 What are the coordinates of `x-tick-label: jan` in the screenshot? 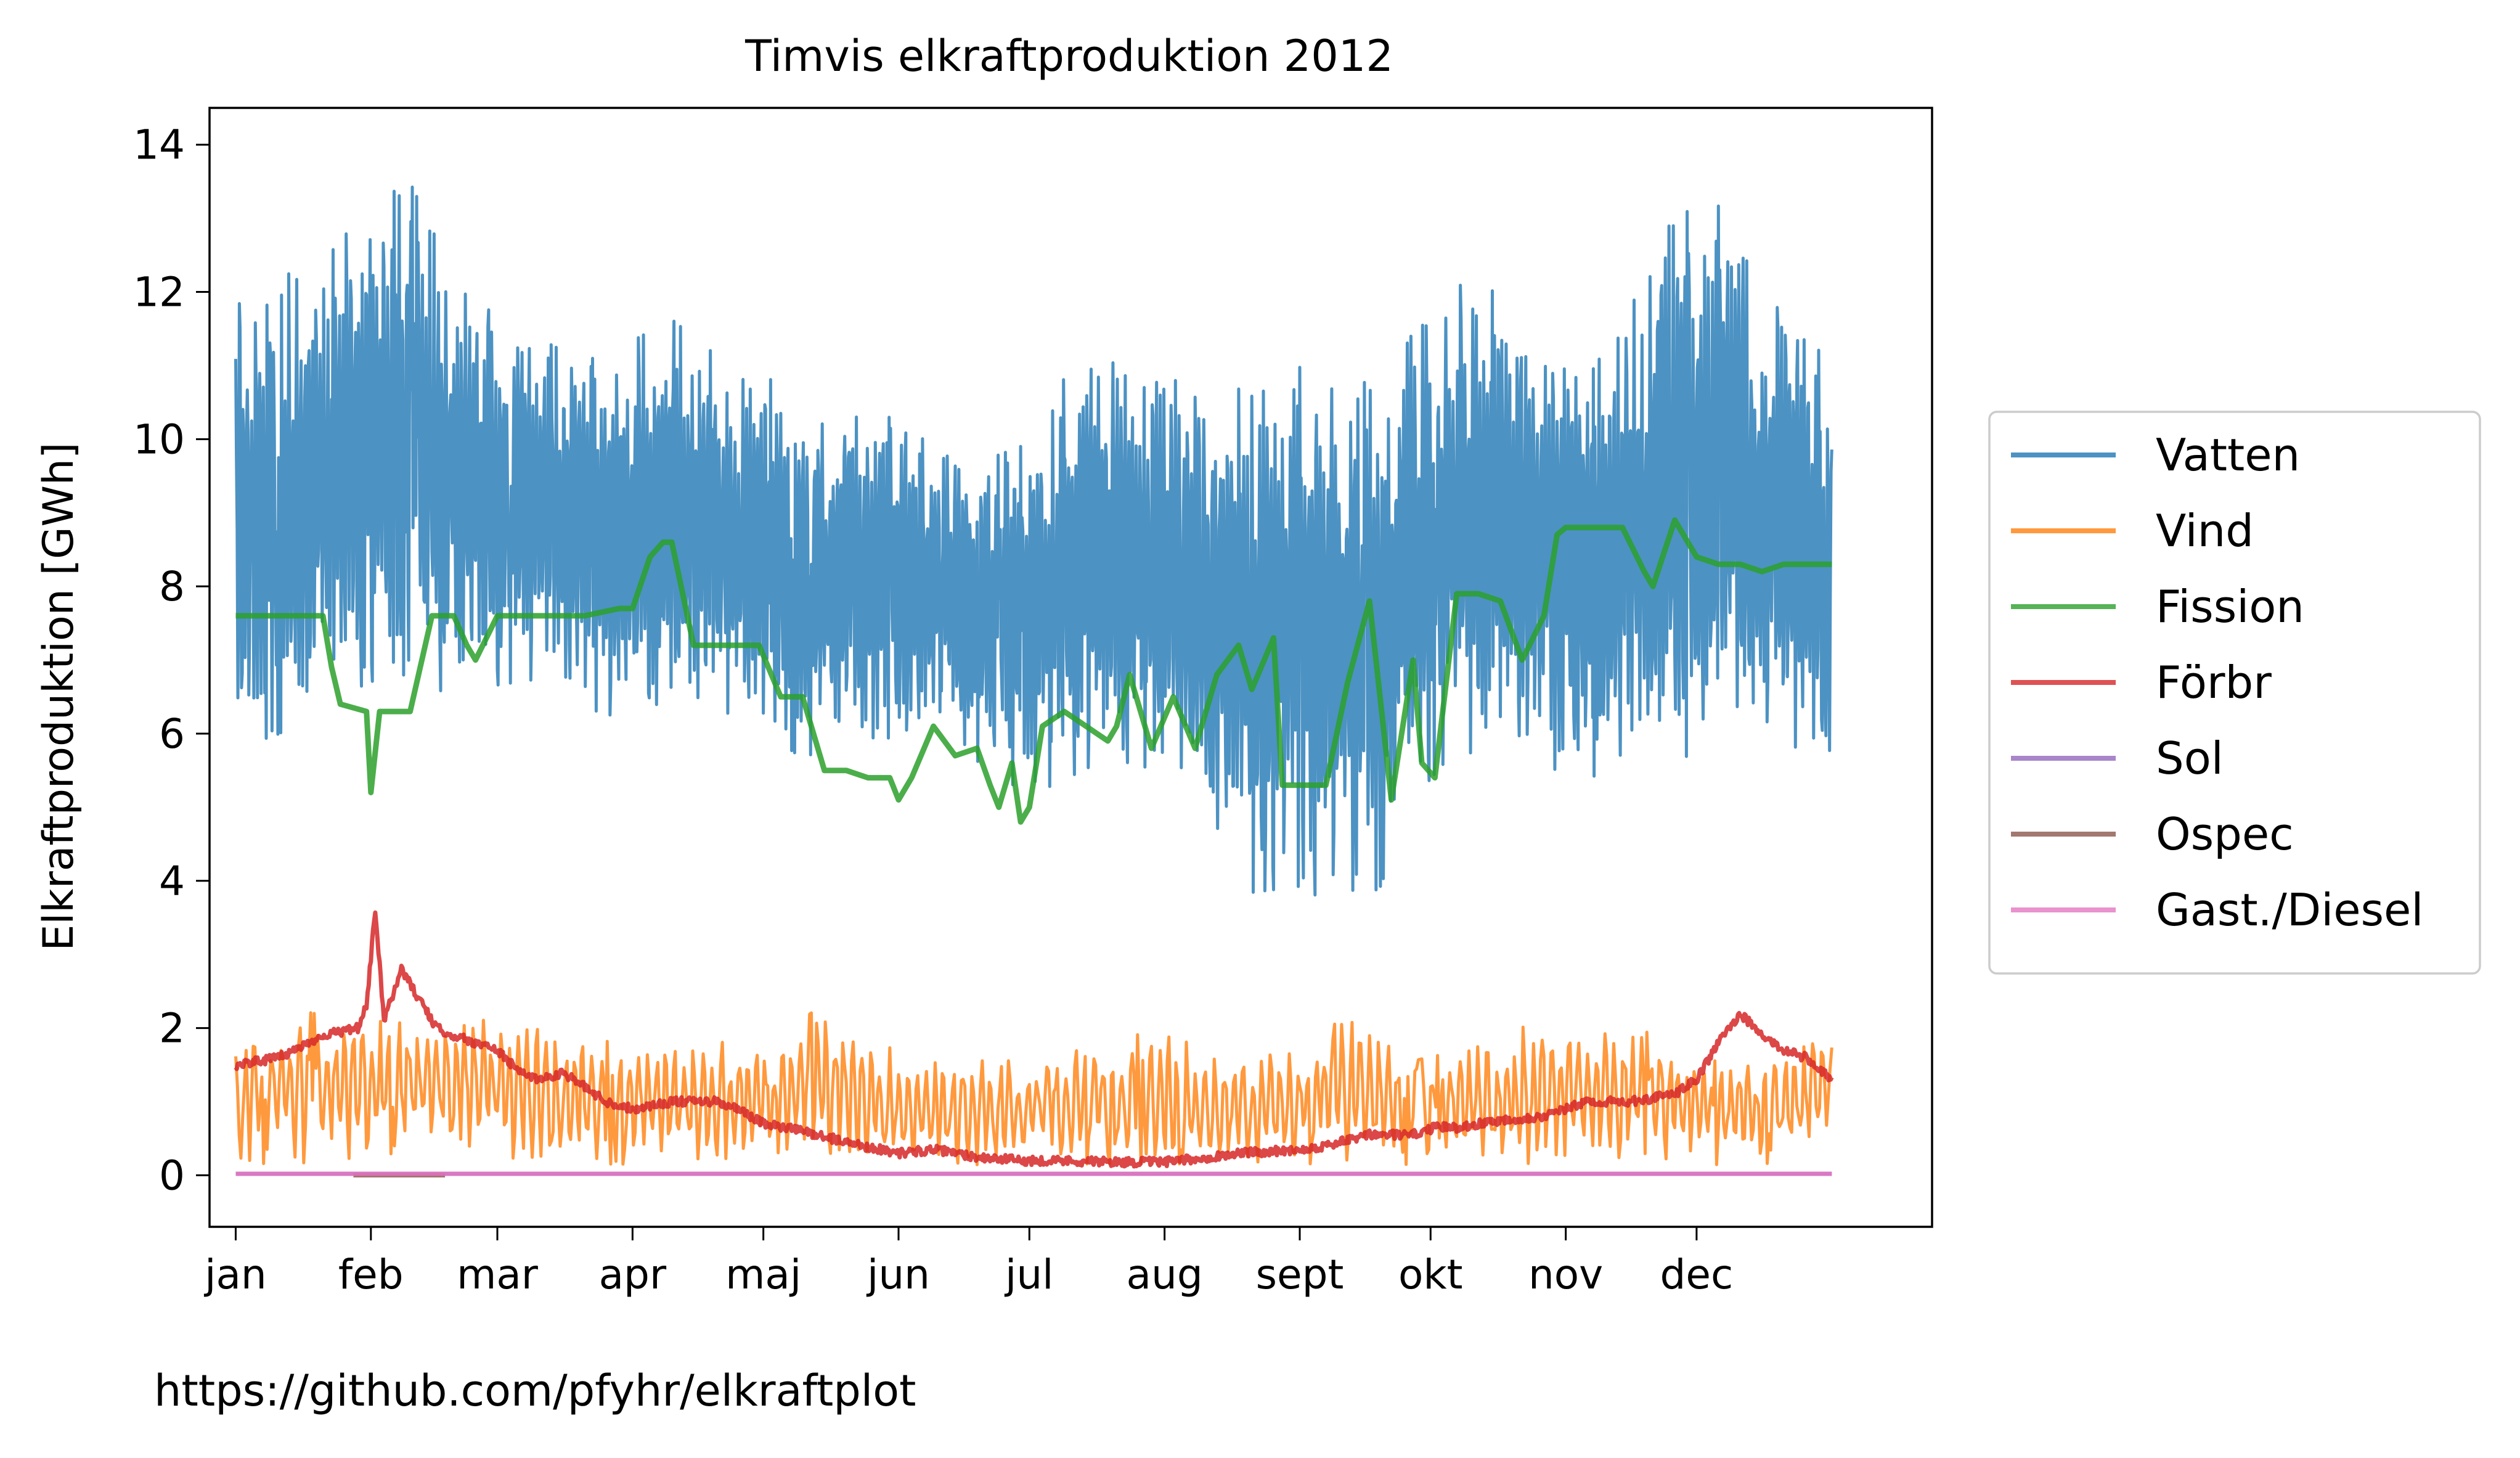 It's located at (235, 1274).